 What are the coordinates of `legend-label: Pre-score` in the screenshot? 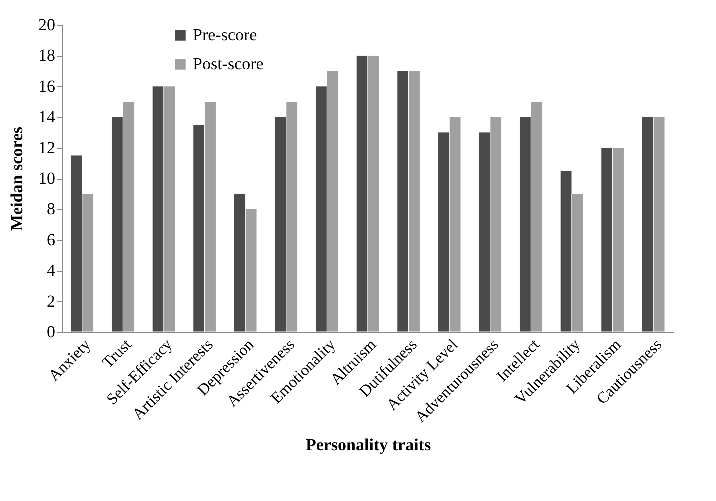 It's located at (225, 35).